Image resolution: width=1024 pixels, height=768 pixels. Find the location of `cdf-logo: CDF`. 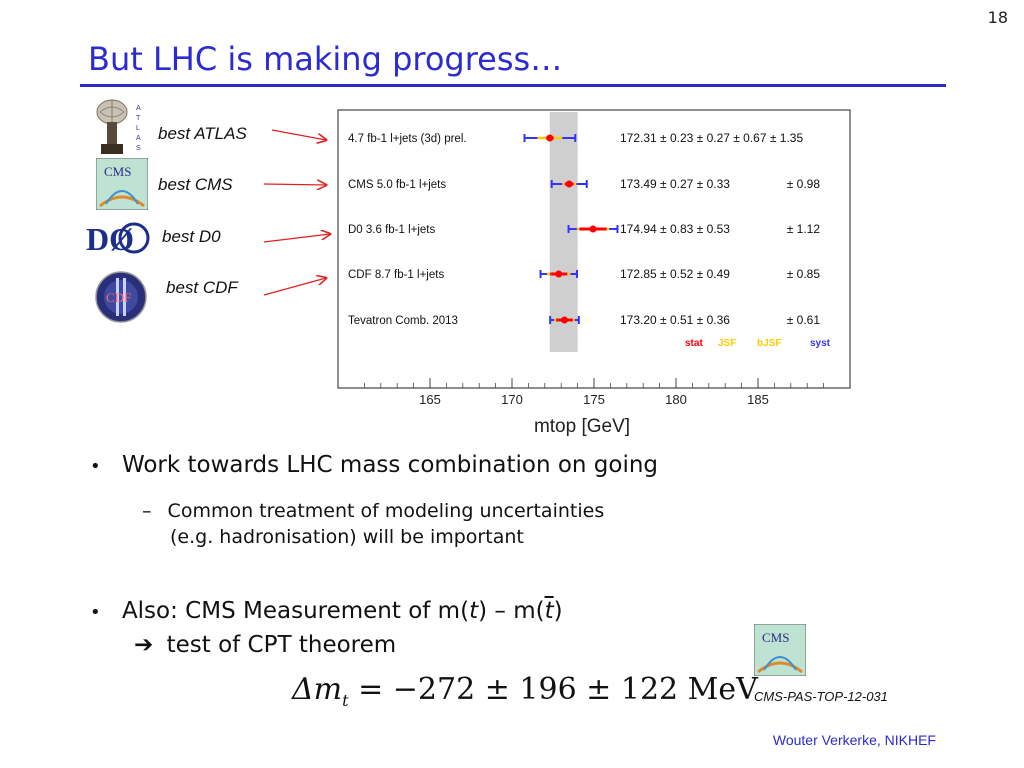

cdf-logo: CDF is located at coordinates (121, 297).